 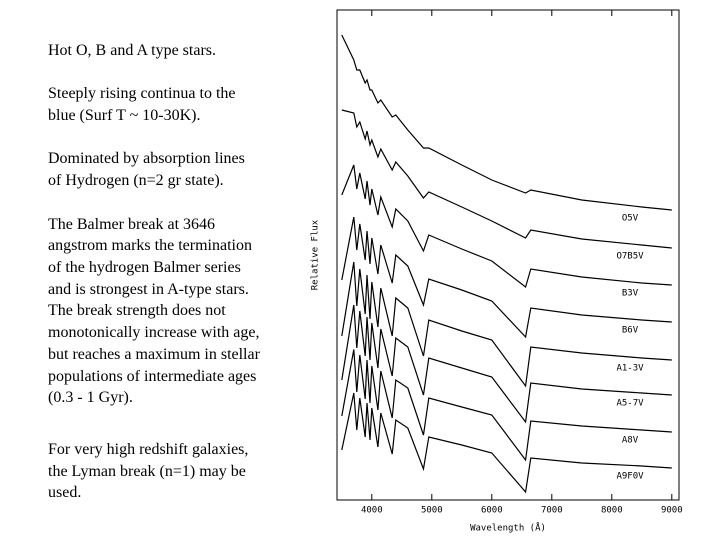 What do you see at coordinates (432, 511) in the screenshot?
I see `x-tick-label: 5000` at bounding box center [432, 511].